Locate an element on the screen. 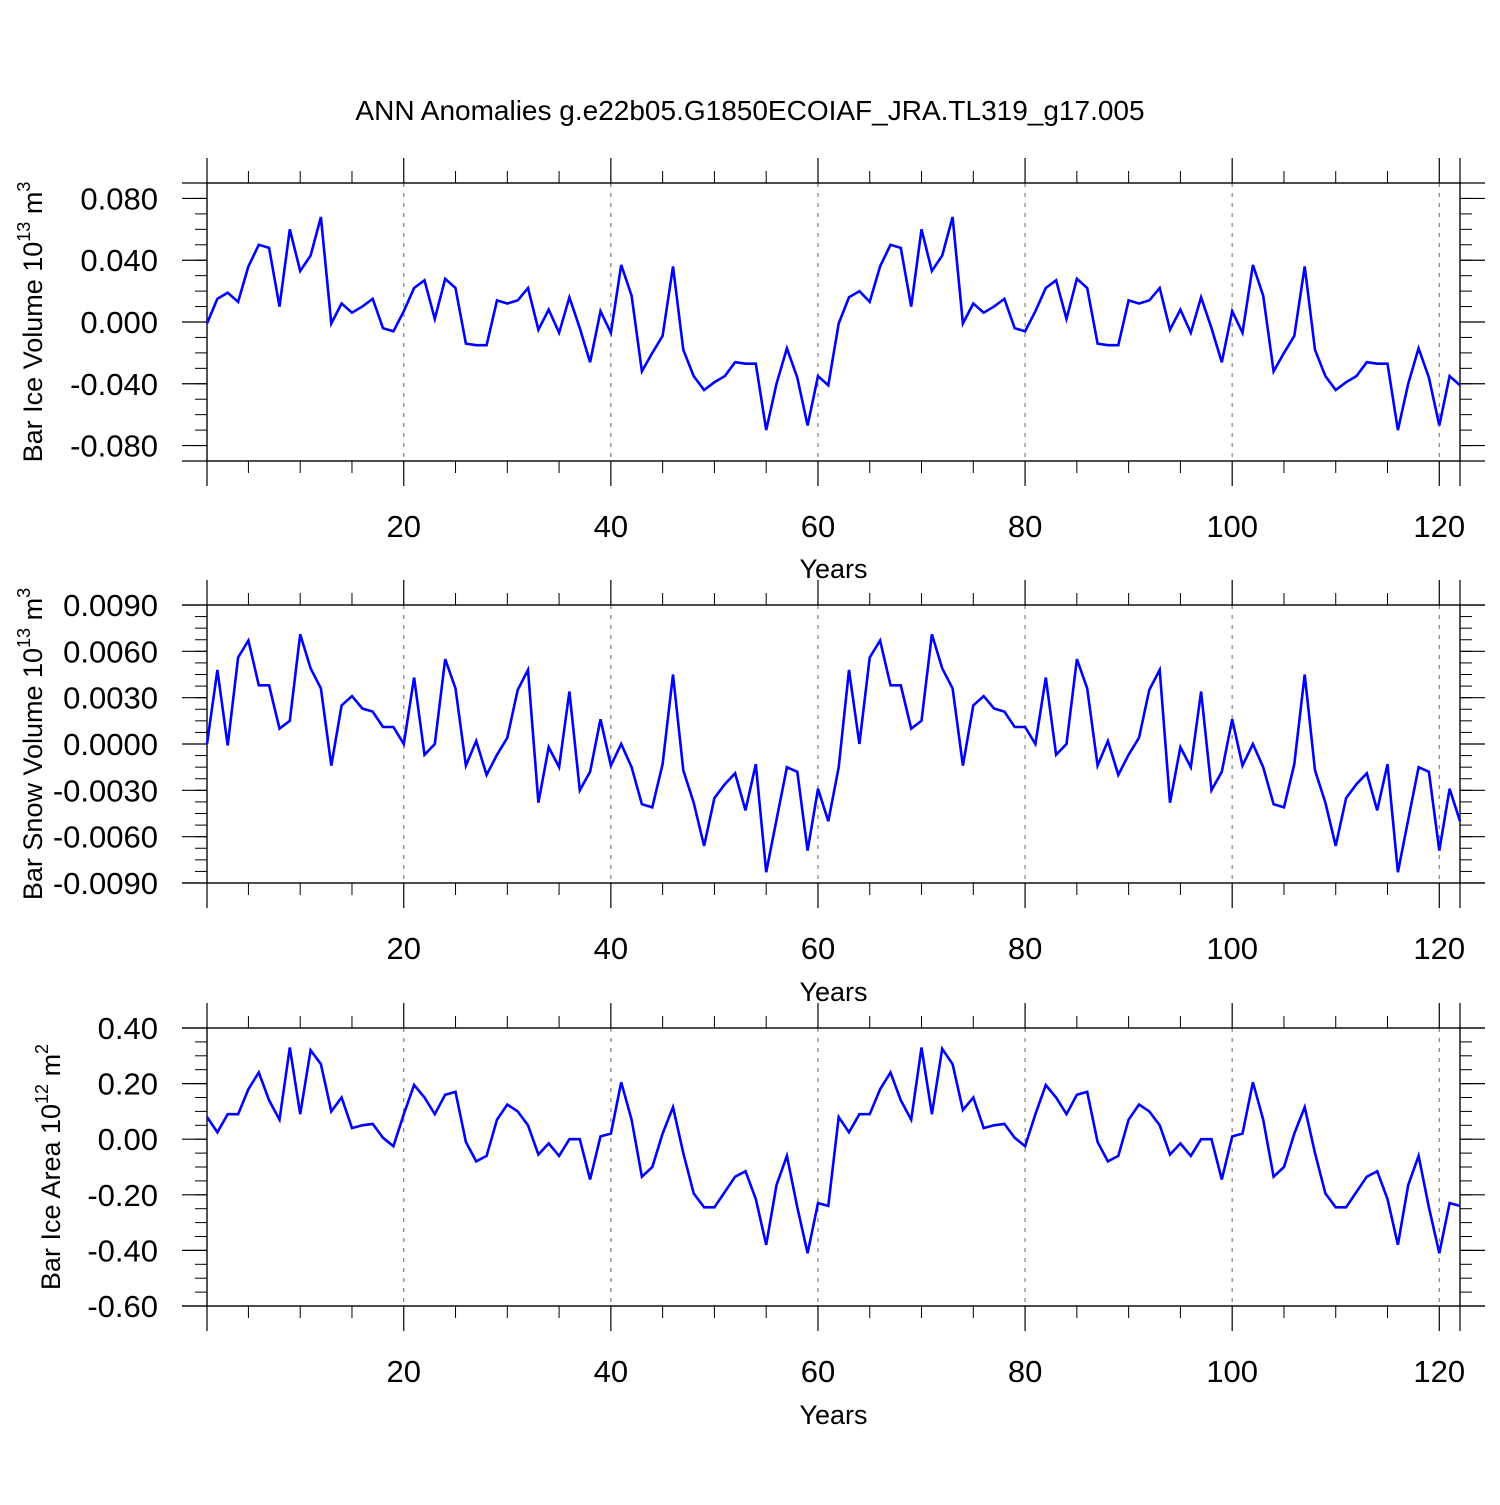 Image resolution: width=1500 pixels, height=1505 pixels. y-tick-label: 0.00 is located at coordinates (128, 1139).